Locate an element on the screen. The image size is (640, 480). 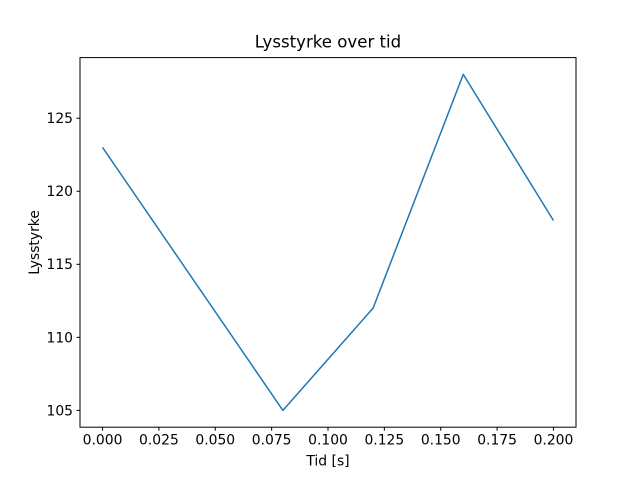
x-tick-label: 0.000 is located at coordinates (103, 441).